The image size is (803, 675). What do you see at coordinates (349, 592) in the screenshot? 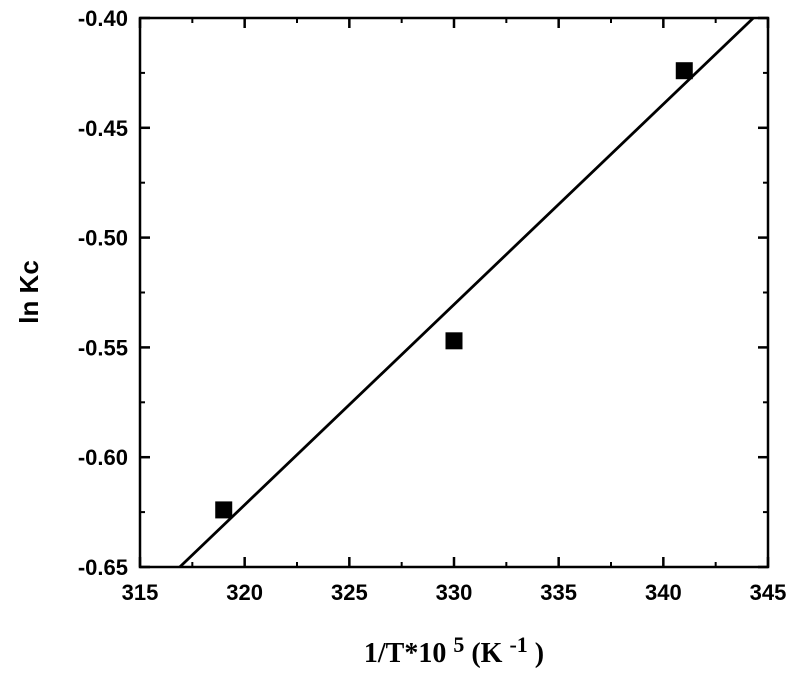
I see `x-tick-label: 325` at bounding box center [349, 592].